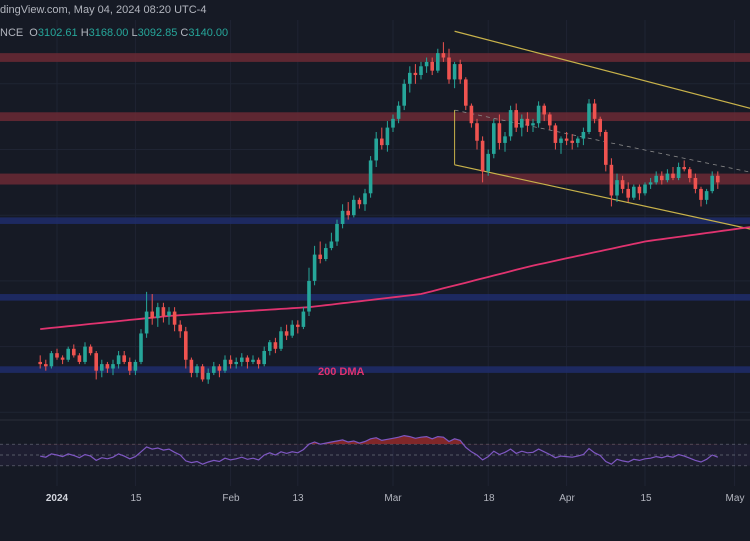 The width and height of the screenshot is (750, 541). I want to click on high-value: 3168.00, so click(108, 33).